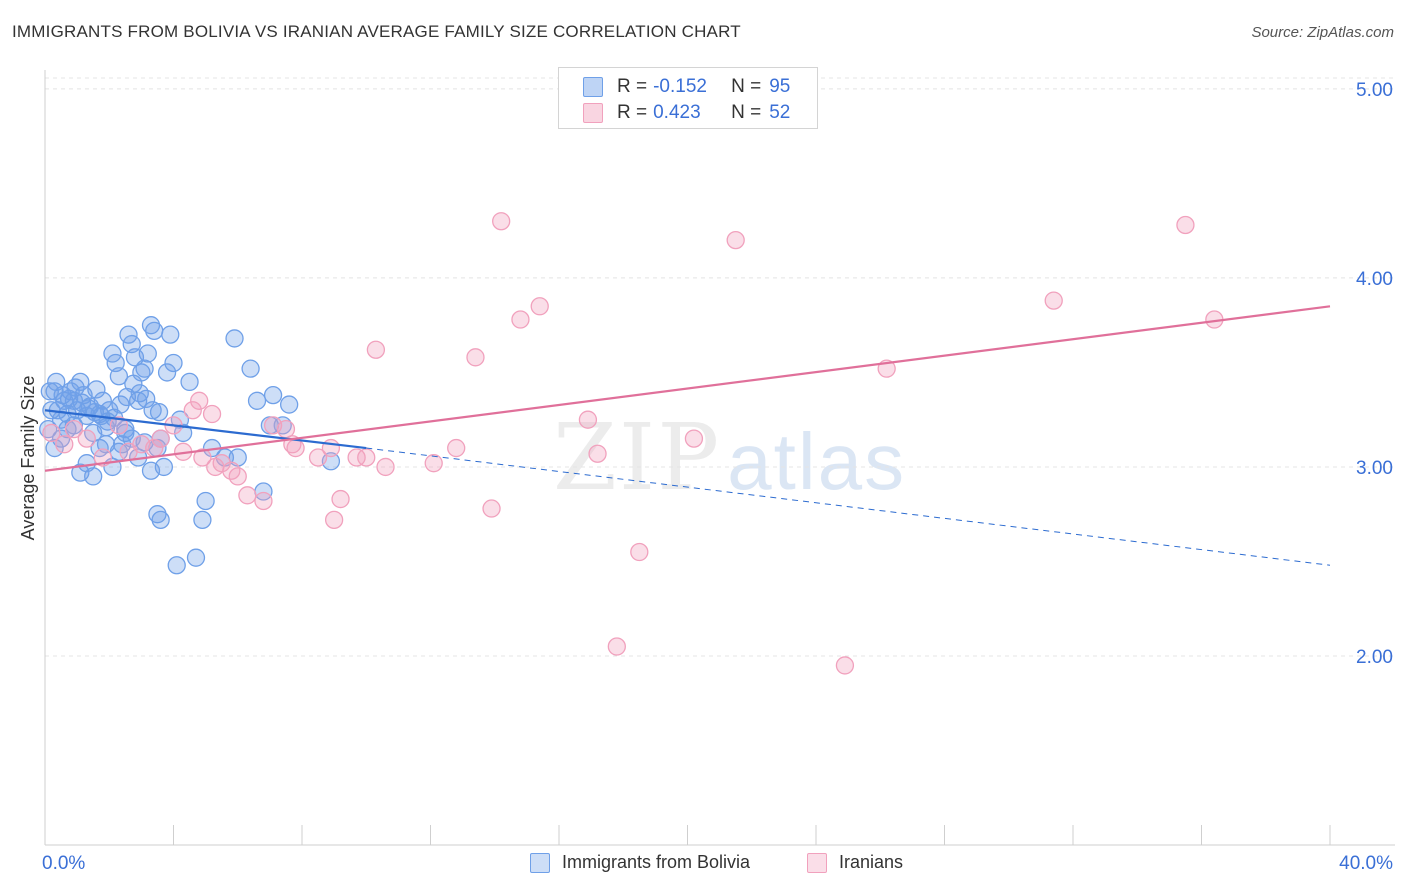 Image resolution: width=1406 pixels, height=892 pixels. I want to click on legend-r-value: -0.152, so click(680, 86).